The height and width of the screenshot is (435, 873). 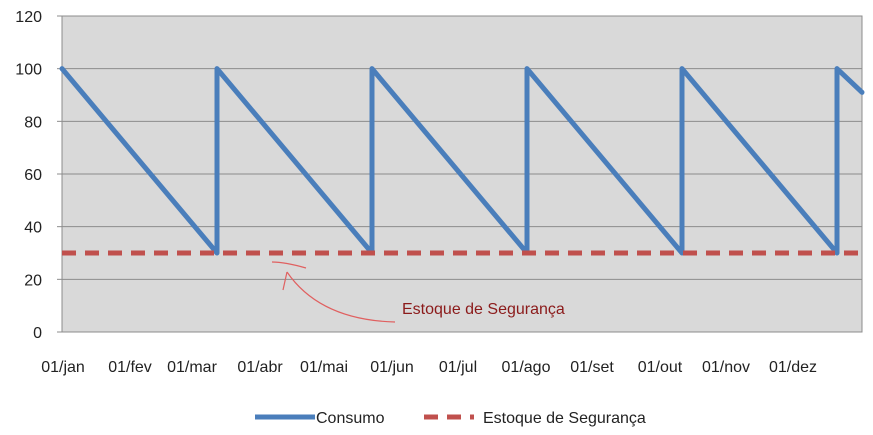 I want to click on annotation-arrow, so click(x=341, y=297).